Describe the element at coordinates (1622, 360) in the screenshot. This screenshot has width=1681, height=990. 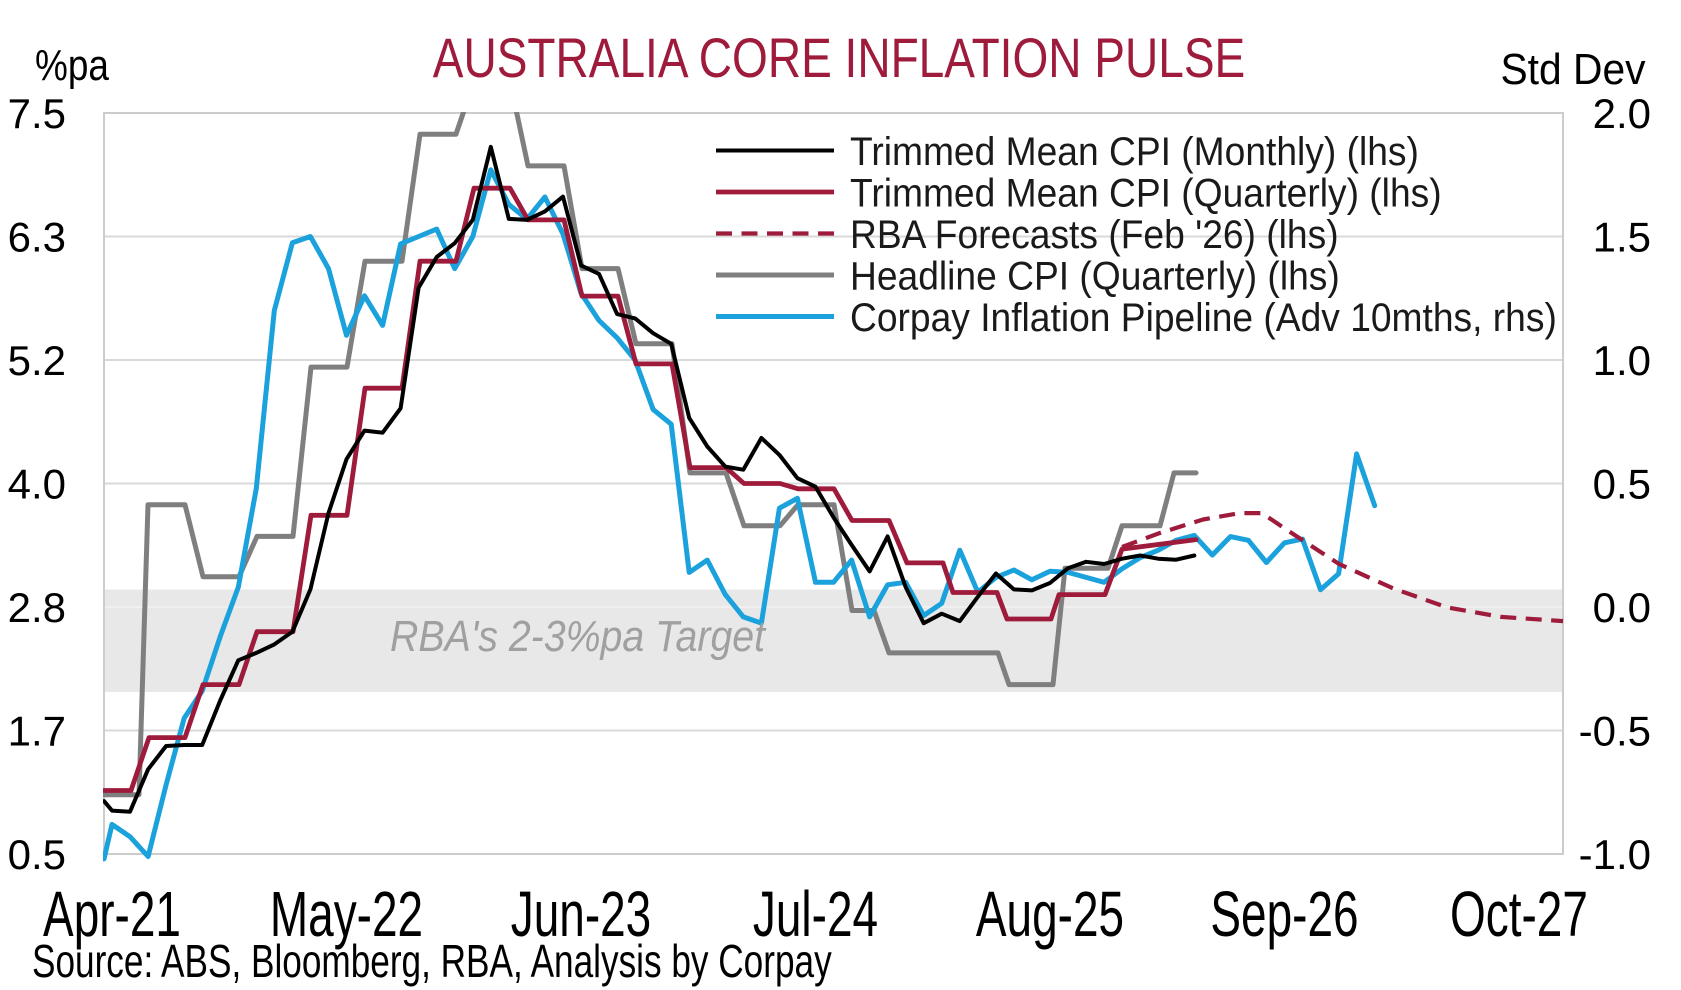
I see `svg-text: 1.0` at that location.